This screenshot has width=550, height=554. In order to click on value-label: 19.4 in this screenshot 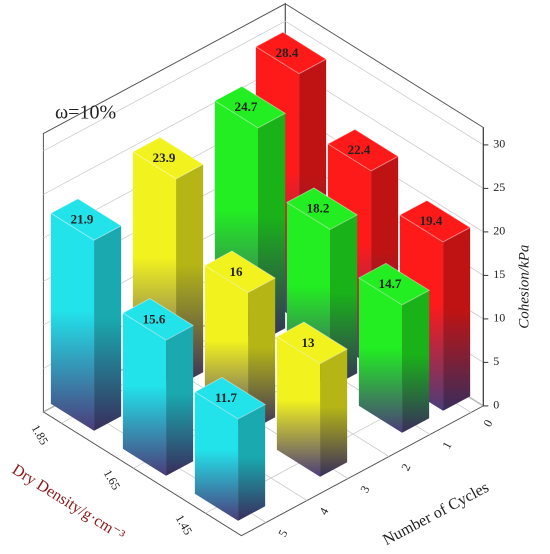, I will do `click(431, 220)`.